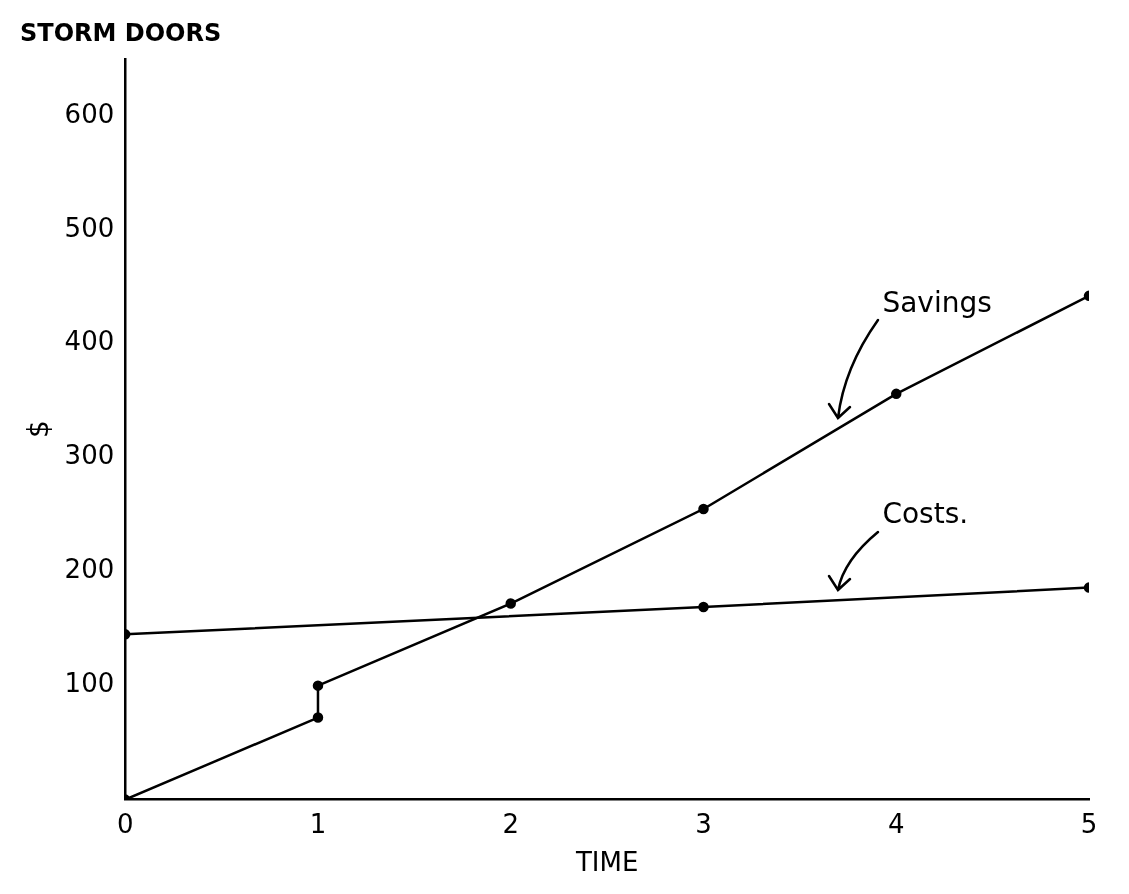 This screenshot has width=1129, height=894. Describe the element at coordinates (703, 823) in the screenshot. I see `x-tick-label: 3` at that location.